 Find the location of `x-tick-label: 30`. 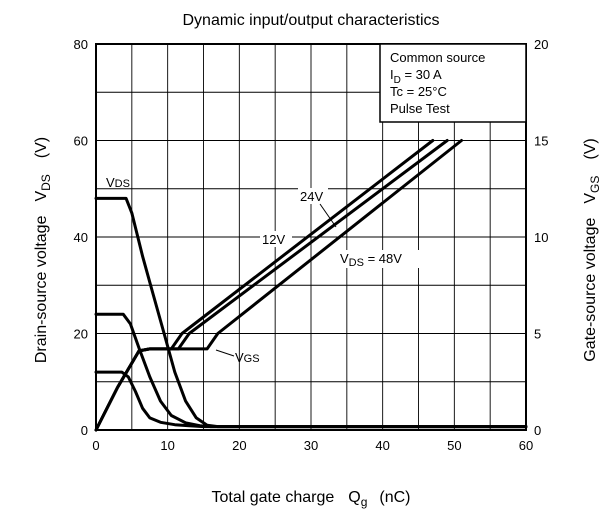

x-tick-label: 30 is located at coordinates (311, 445).